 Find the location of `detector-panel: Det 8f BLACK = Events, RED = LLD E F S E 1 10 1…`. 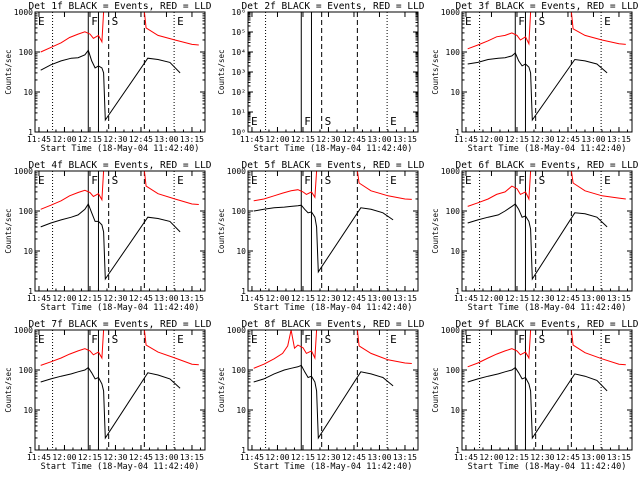

detector-panel: Det 8f BLACK = Events, RED = LLD E F S E 1 10 1… is located at coordinates (321, 395).